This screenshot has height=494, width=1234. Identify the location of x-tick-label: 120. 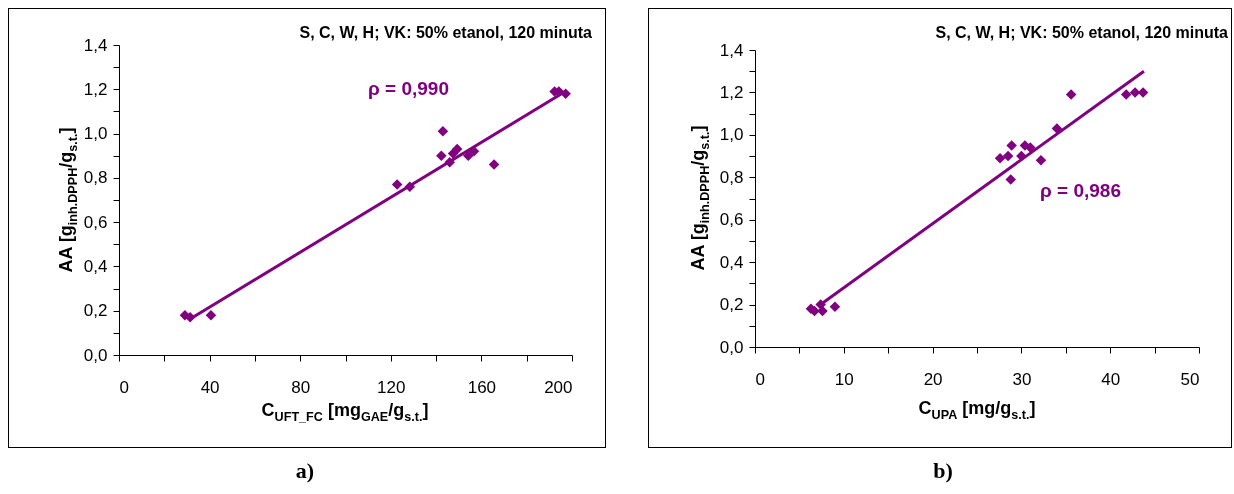
(391, 387).